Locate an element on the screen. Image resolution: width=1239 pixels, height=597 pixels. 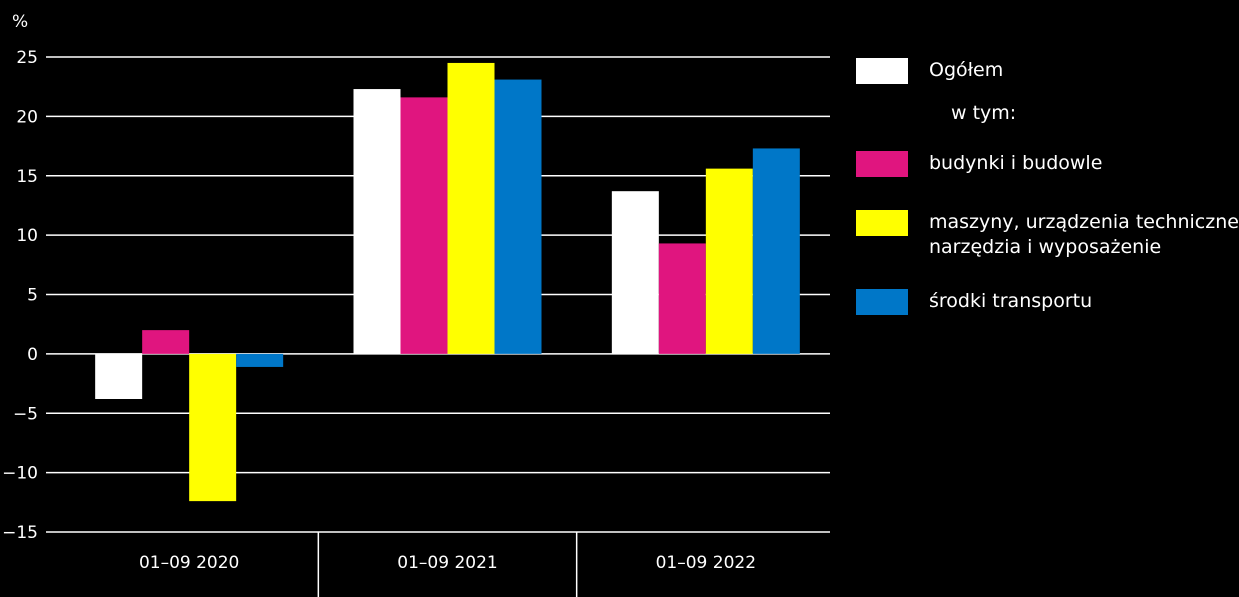
legend-swatch-ogolem is located at coordinates (882, 71).